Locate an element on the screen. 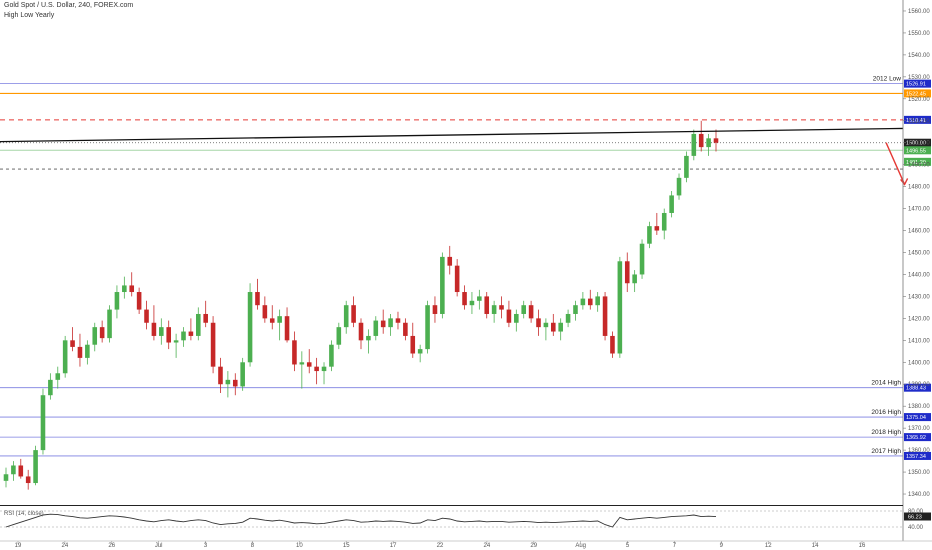  y-tick-label: 1370.00 is located at coordinates (919, 429).